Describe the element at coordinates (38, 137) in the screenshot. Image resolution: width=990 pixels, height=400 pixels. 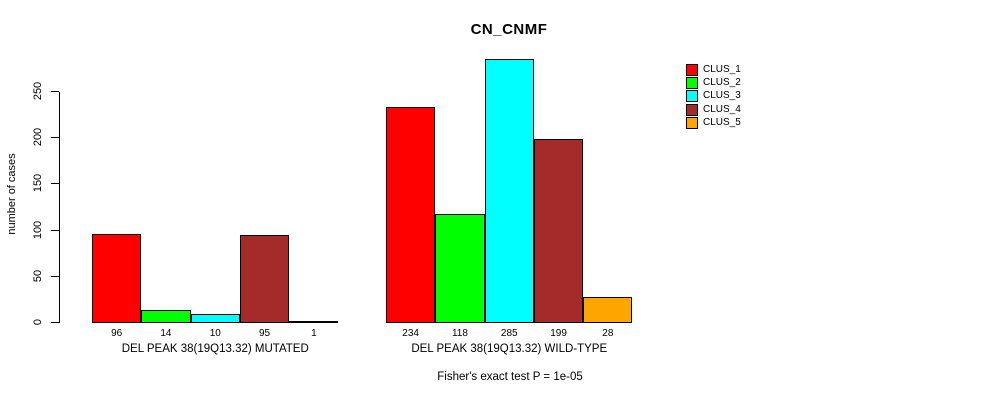
I see `y-tick-label: 200` at that location.